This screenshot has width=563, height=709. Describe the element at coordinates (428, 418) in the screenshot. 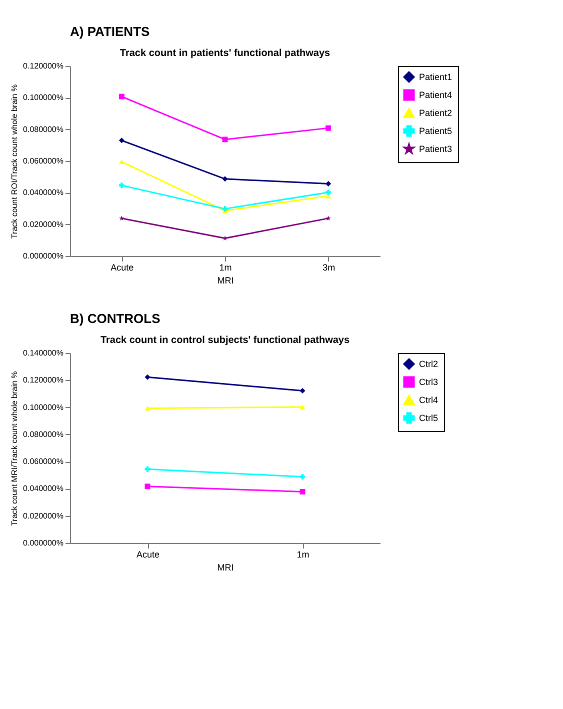

I see `legend-label: Ctrl5` at that location.